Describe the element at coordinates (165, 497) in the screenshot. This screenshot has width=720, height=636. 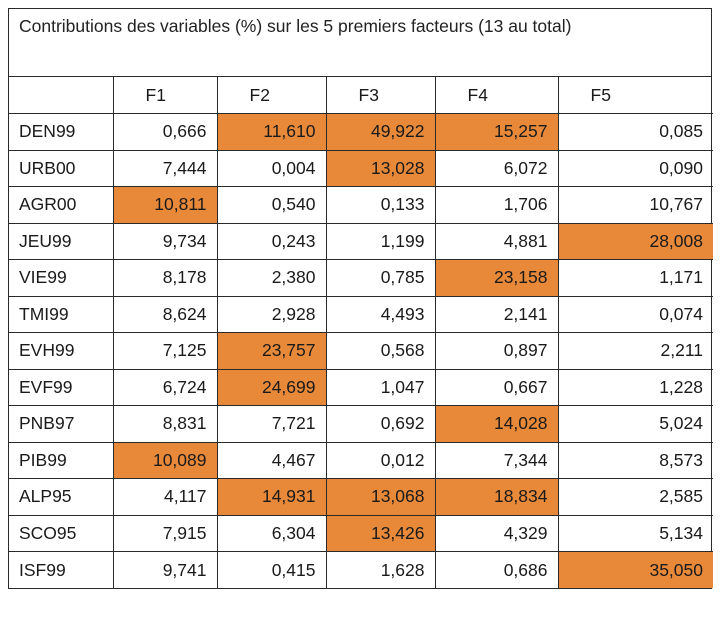
I see `value-cell-f1: 4,117` at that location.